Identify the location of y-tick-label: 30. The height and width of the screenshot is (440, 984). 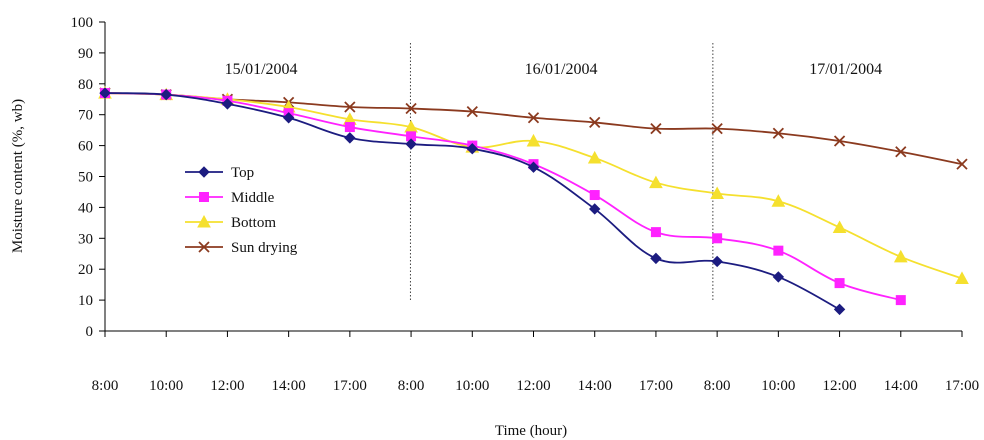
(85, 239).